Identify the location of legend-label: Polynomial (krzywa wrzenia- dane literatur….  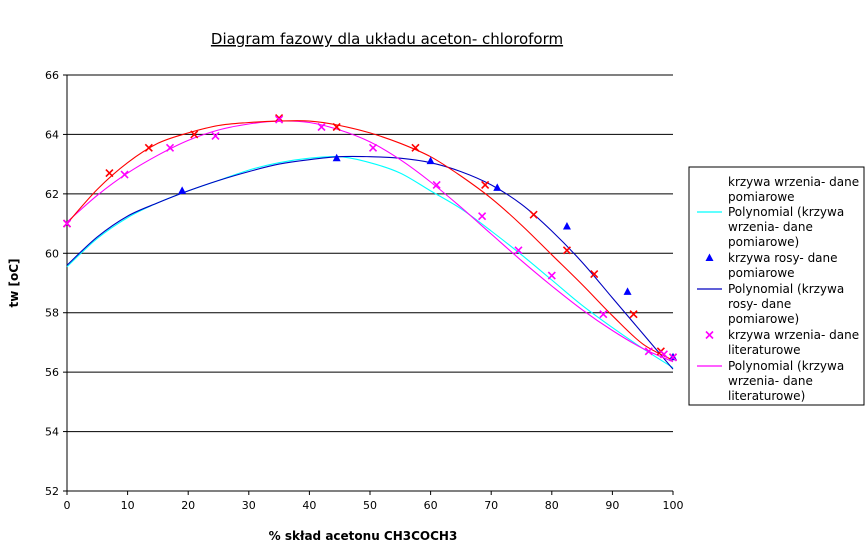
(786, 381).